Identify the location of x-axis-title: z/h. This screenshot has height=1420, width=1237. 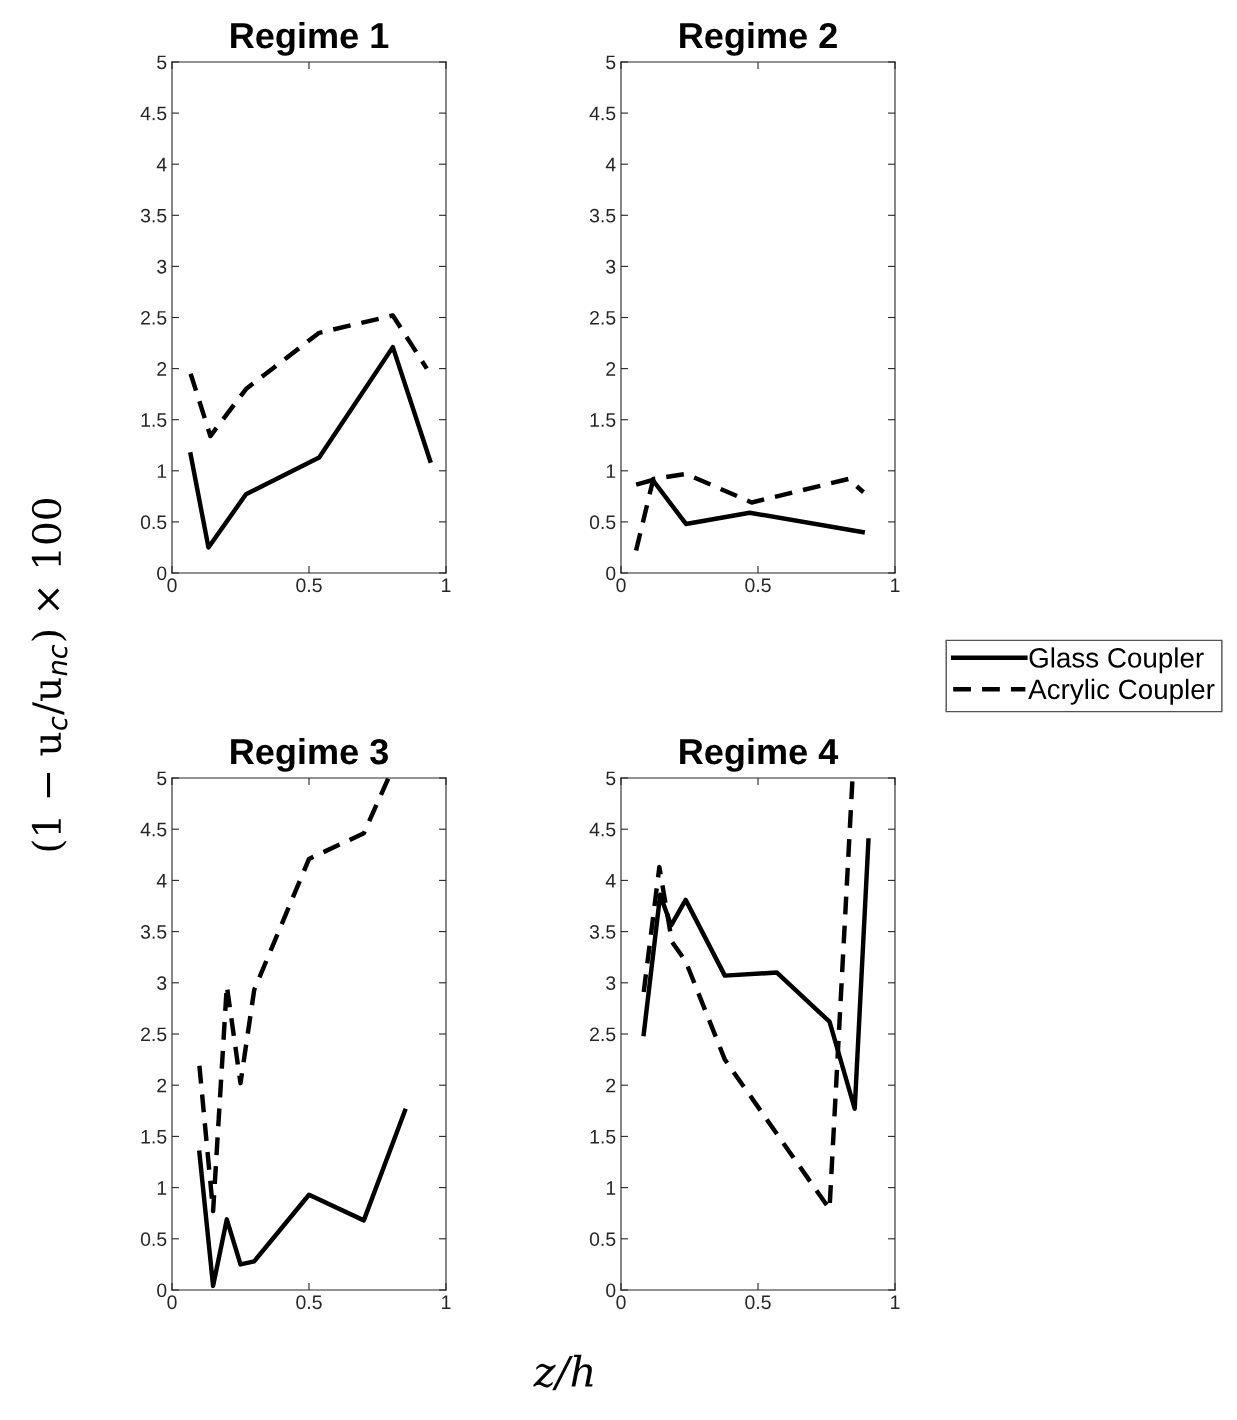
(563, 1372).